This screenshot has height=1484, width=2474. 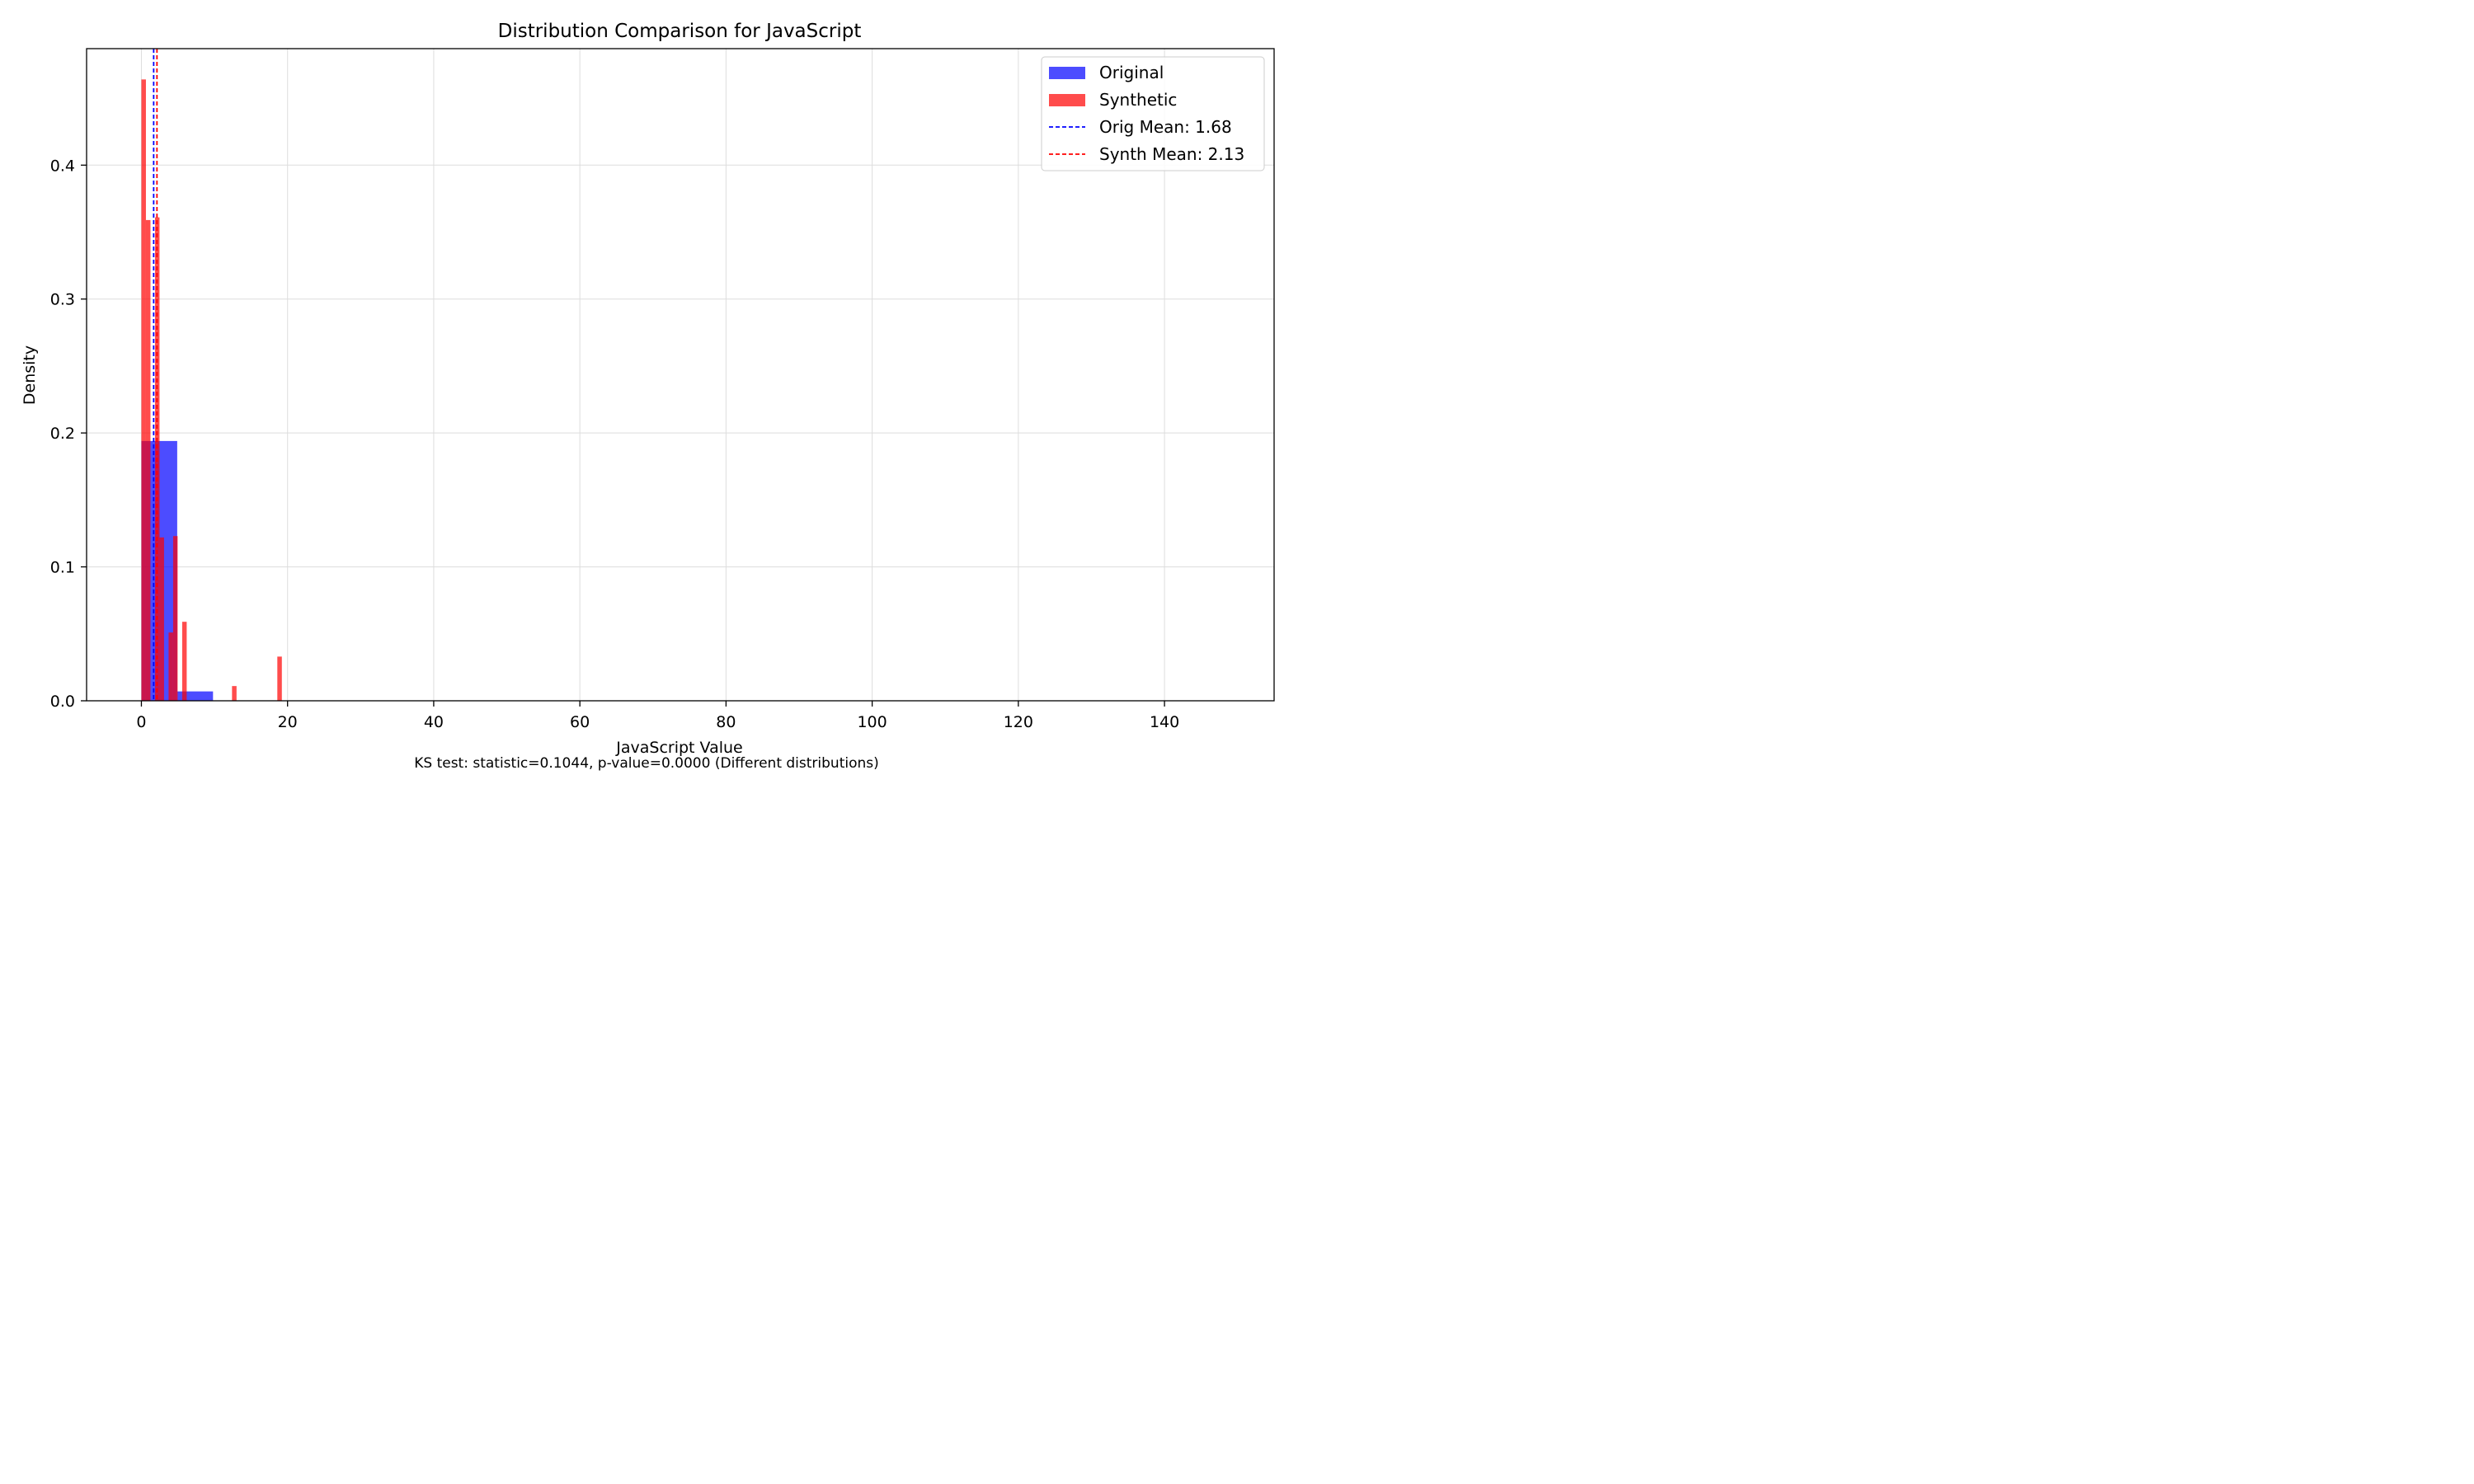 What do you see at coordinates (680, 31) in the screenshot?
I see `chart-title: Distribution Comparison for JavaScript` at bounding box center [680, 31].